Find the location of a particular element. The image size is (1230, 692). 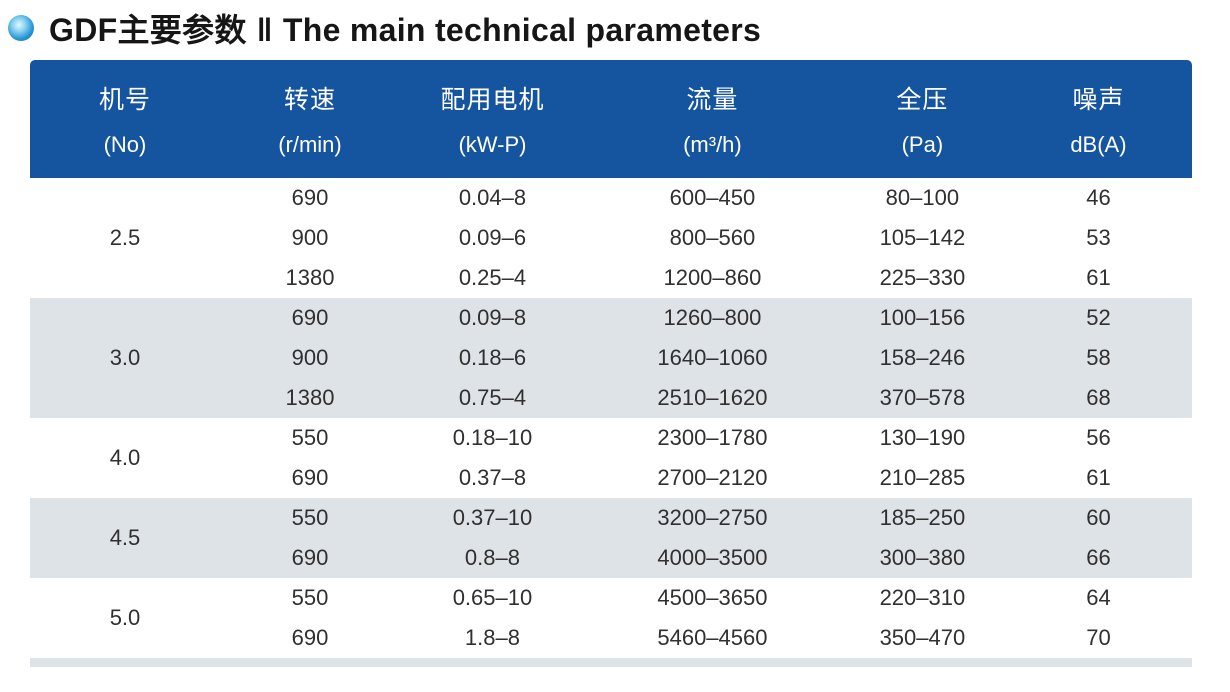

cell-motor: 0.04–8 is located at coordinates (492, 198).